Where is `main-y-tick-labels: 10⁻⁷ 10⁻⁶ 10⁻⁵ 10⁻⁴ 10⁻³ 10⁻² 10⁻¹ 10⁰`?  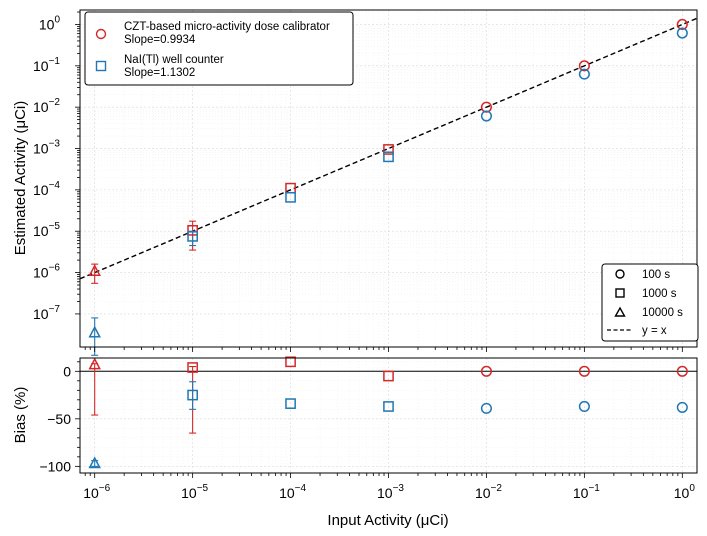 main-y-tick-labels: 10⁻⁷ 10⁻⁶ 10⁻⁵ 10⁻⁴ 10⁻³ 10⁻² 10⁻¹ 10⁰ is located at coordinates (46, 167).